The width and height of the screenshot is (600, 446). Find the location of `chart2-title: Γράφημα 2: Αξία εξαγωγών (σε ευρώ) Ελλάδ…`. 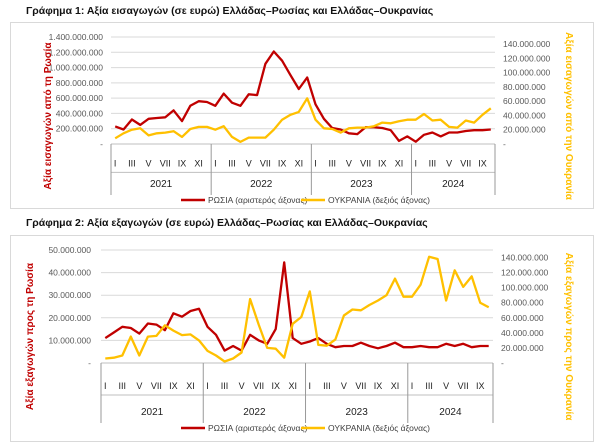

chart2-title: Γράφημα 2: Αξία εξαγωγών (σε ευρώ) Ελλάδ… is located at coordinates (227, 223).